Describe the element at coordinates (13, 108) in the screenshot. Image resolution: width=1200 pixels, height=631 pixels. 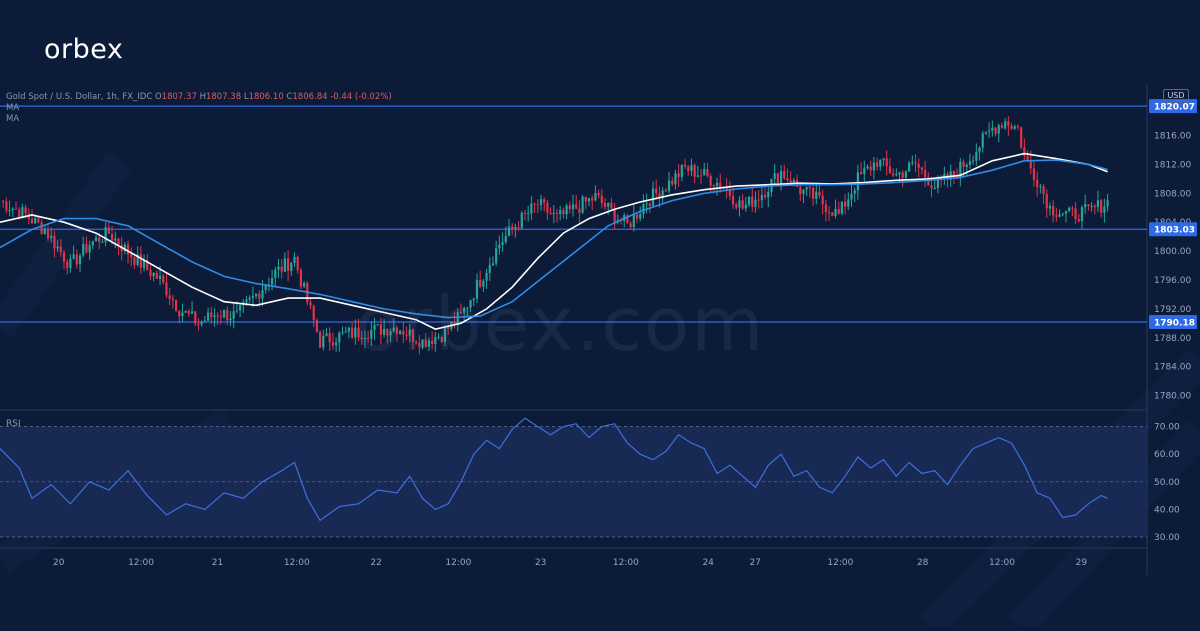
I see `legend-ma-1: MA` at that location.